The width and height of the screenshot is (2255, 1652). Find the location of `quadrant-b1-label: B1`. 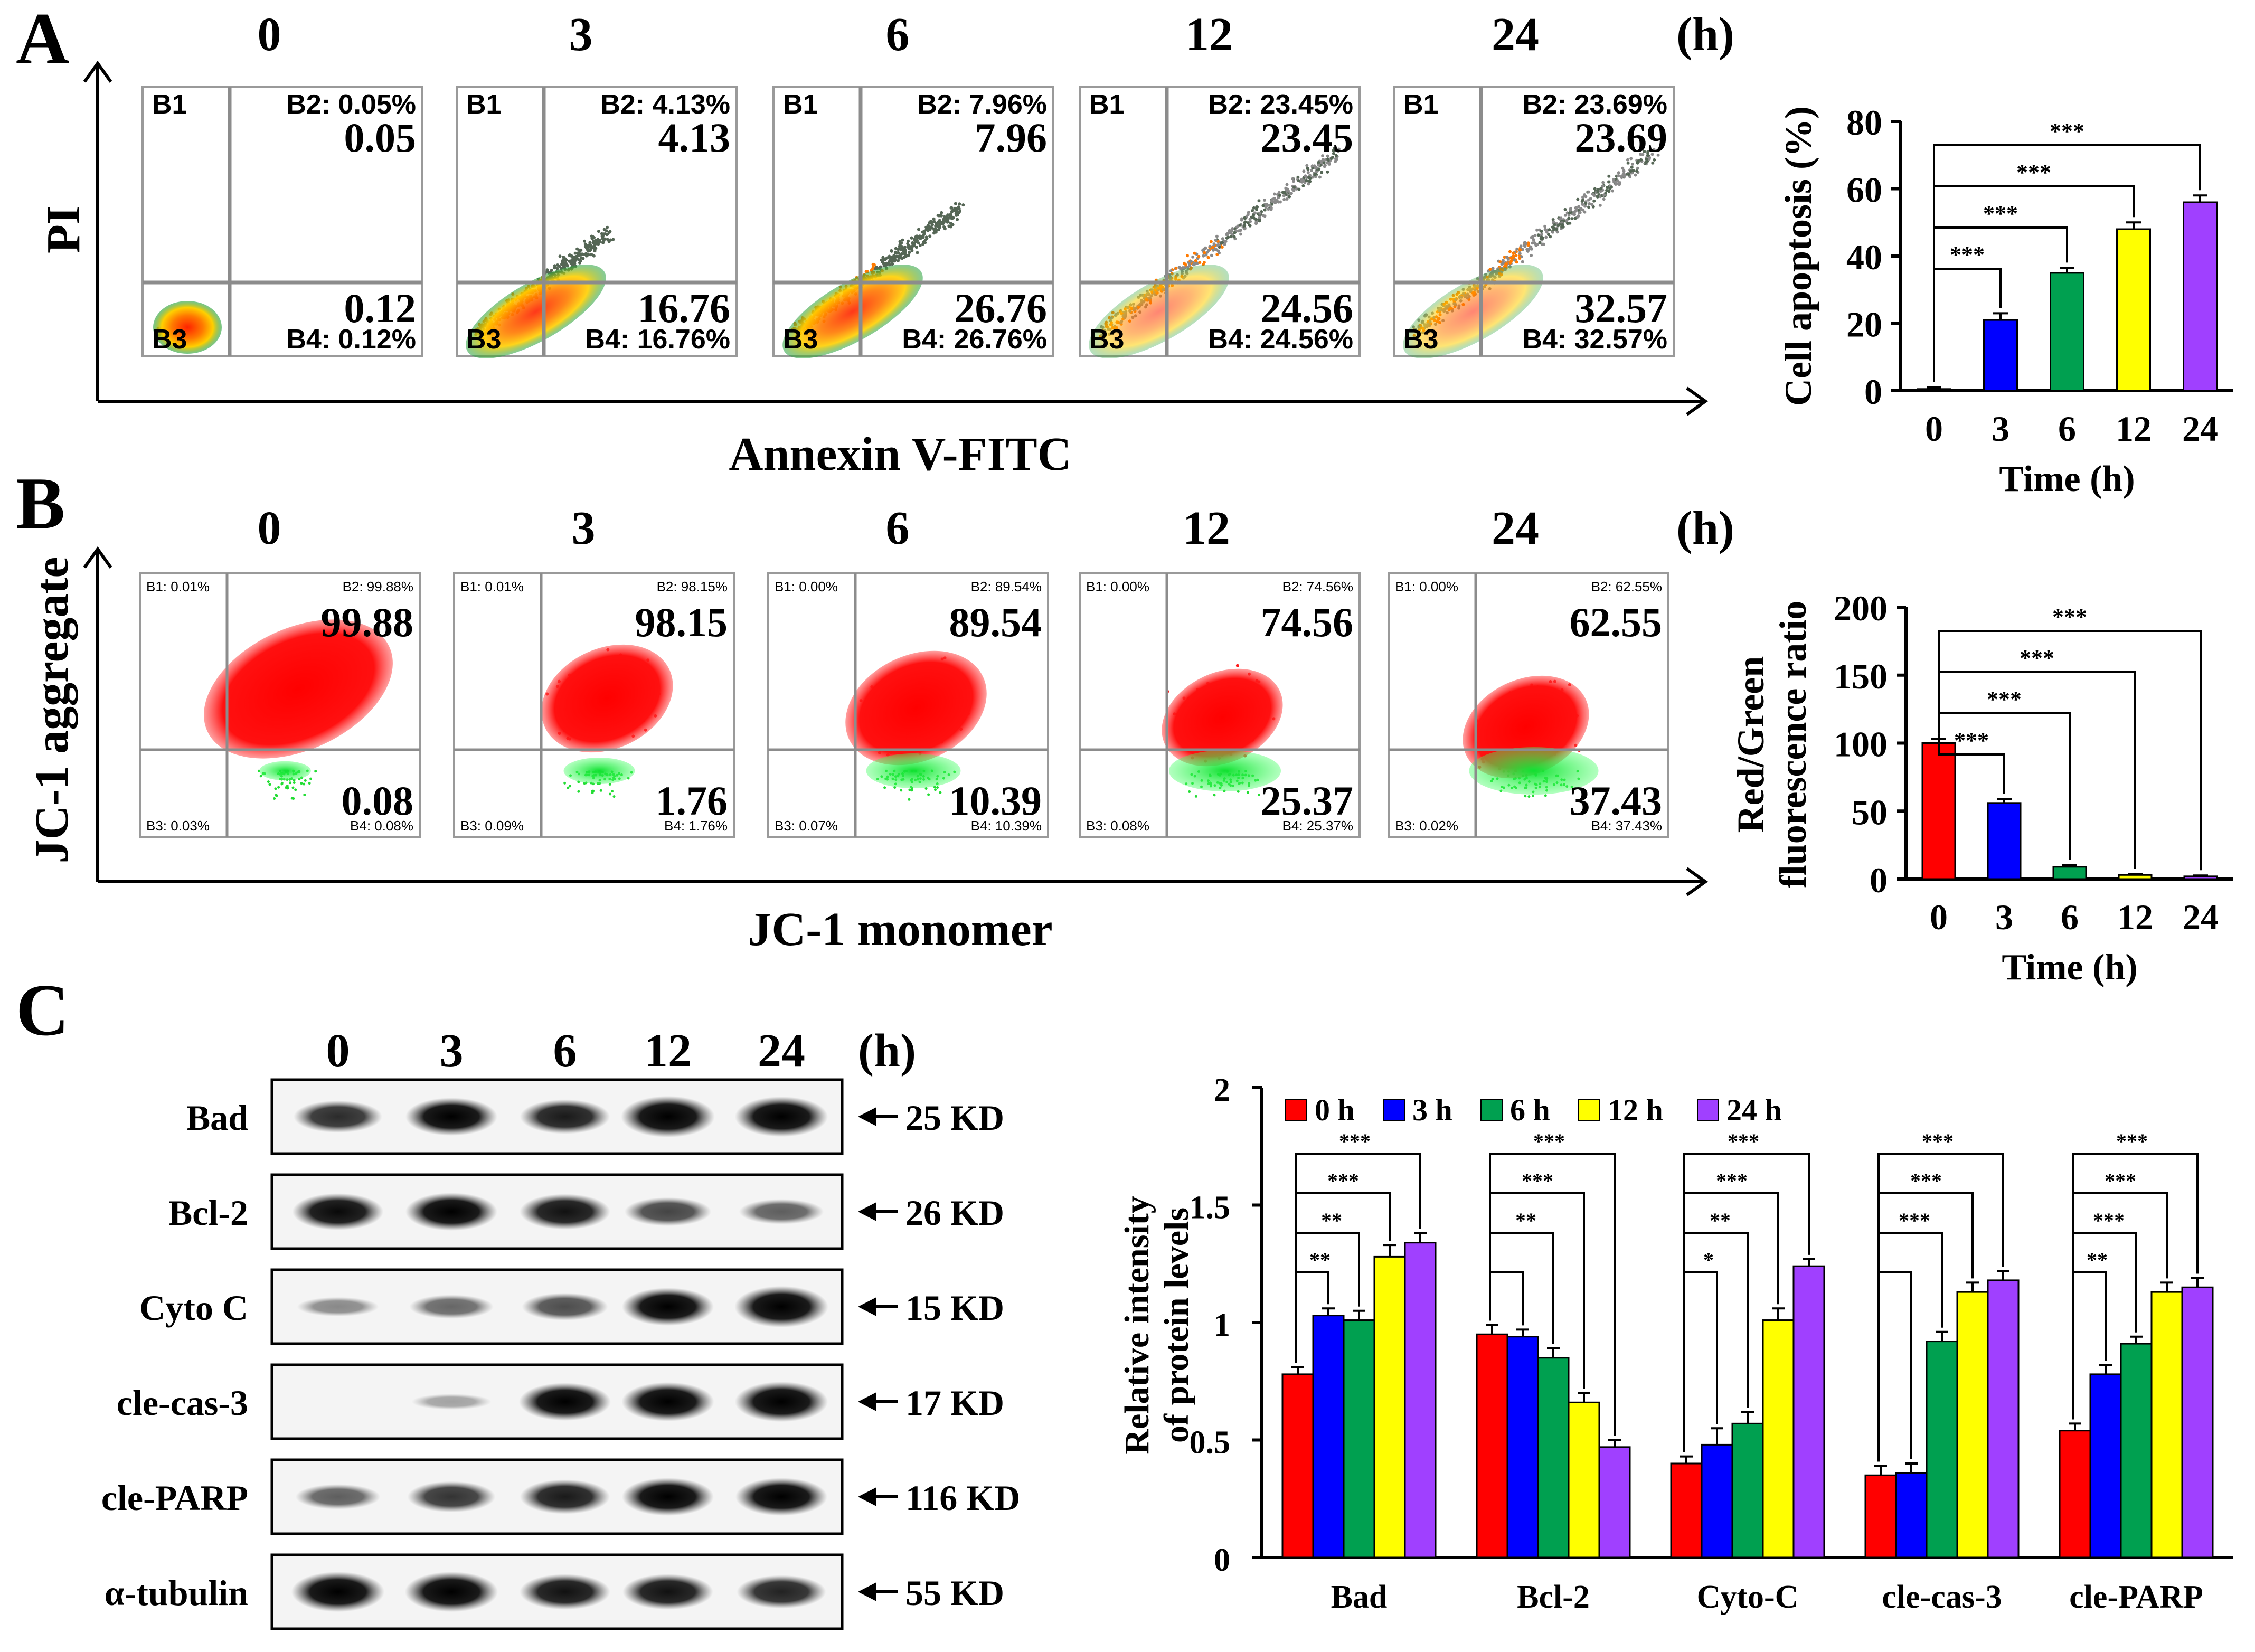

quadrant-b1-label: B1 is located at coordinates (800, 104).